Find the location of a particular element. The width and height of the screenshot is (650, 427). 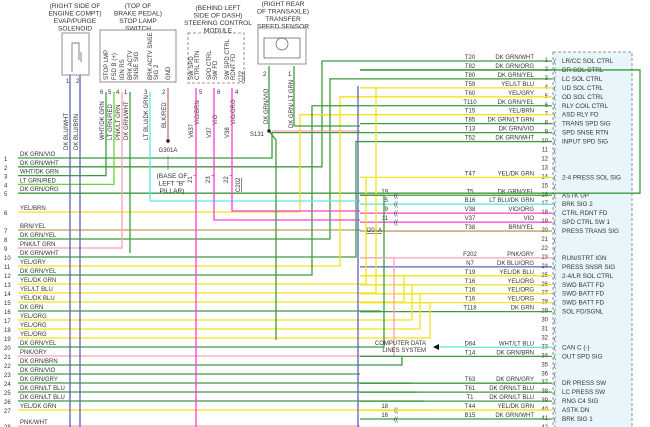

row-number: 9 is located at coordinates (6, 250).